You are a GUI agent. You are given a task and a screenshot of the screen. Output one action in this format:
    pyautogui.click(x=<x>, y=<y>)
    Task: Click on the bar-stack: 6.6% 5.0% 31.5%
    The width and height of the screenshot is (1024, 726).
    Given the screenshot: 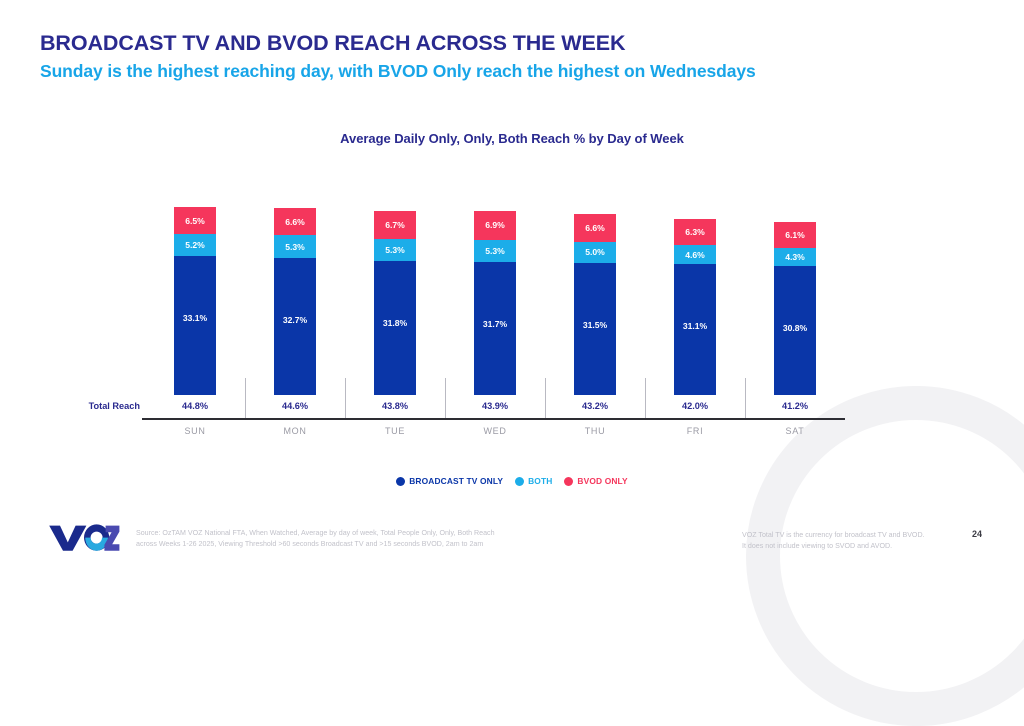 What is the action you would take?
    pyautogui.click(x=595, y=304)
    